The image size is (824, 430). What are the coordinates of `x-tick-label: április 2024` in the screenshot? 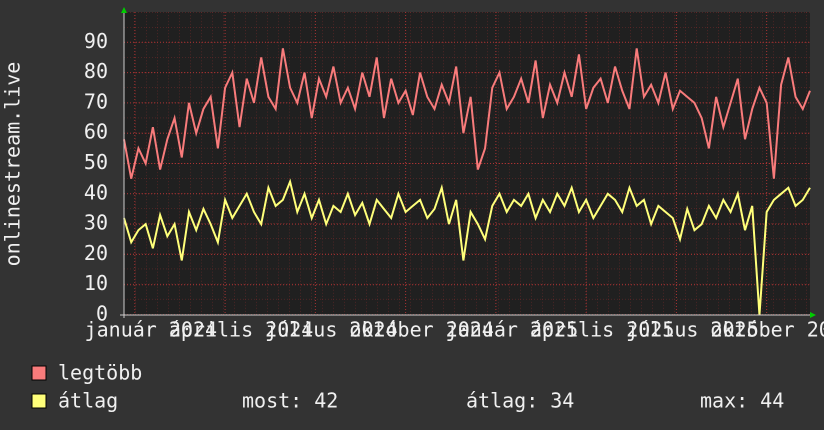 It's located at (241, 330).